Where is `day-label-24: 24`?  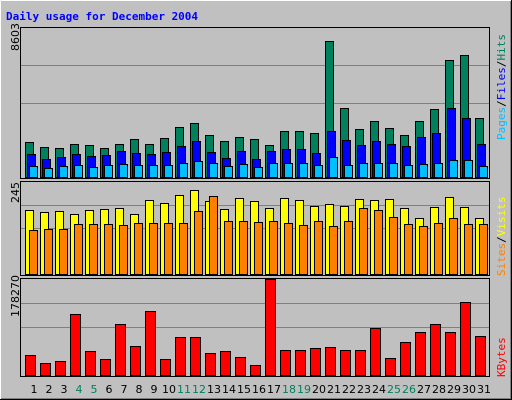
day-label-24: 24 is located at coordinates (379, 389).